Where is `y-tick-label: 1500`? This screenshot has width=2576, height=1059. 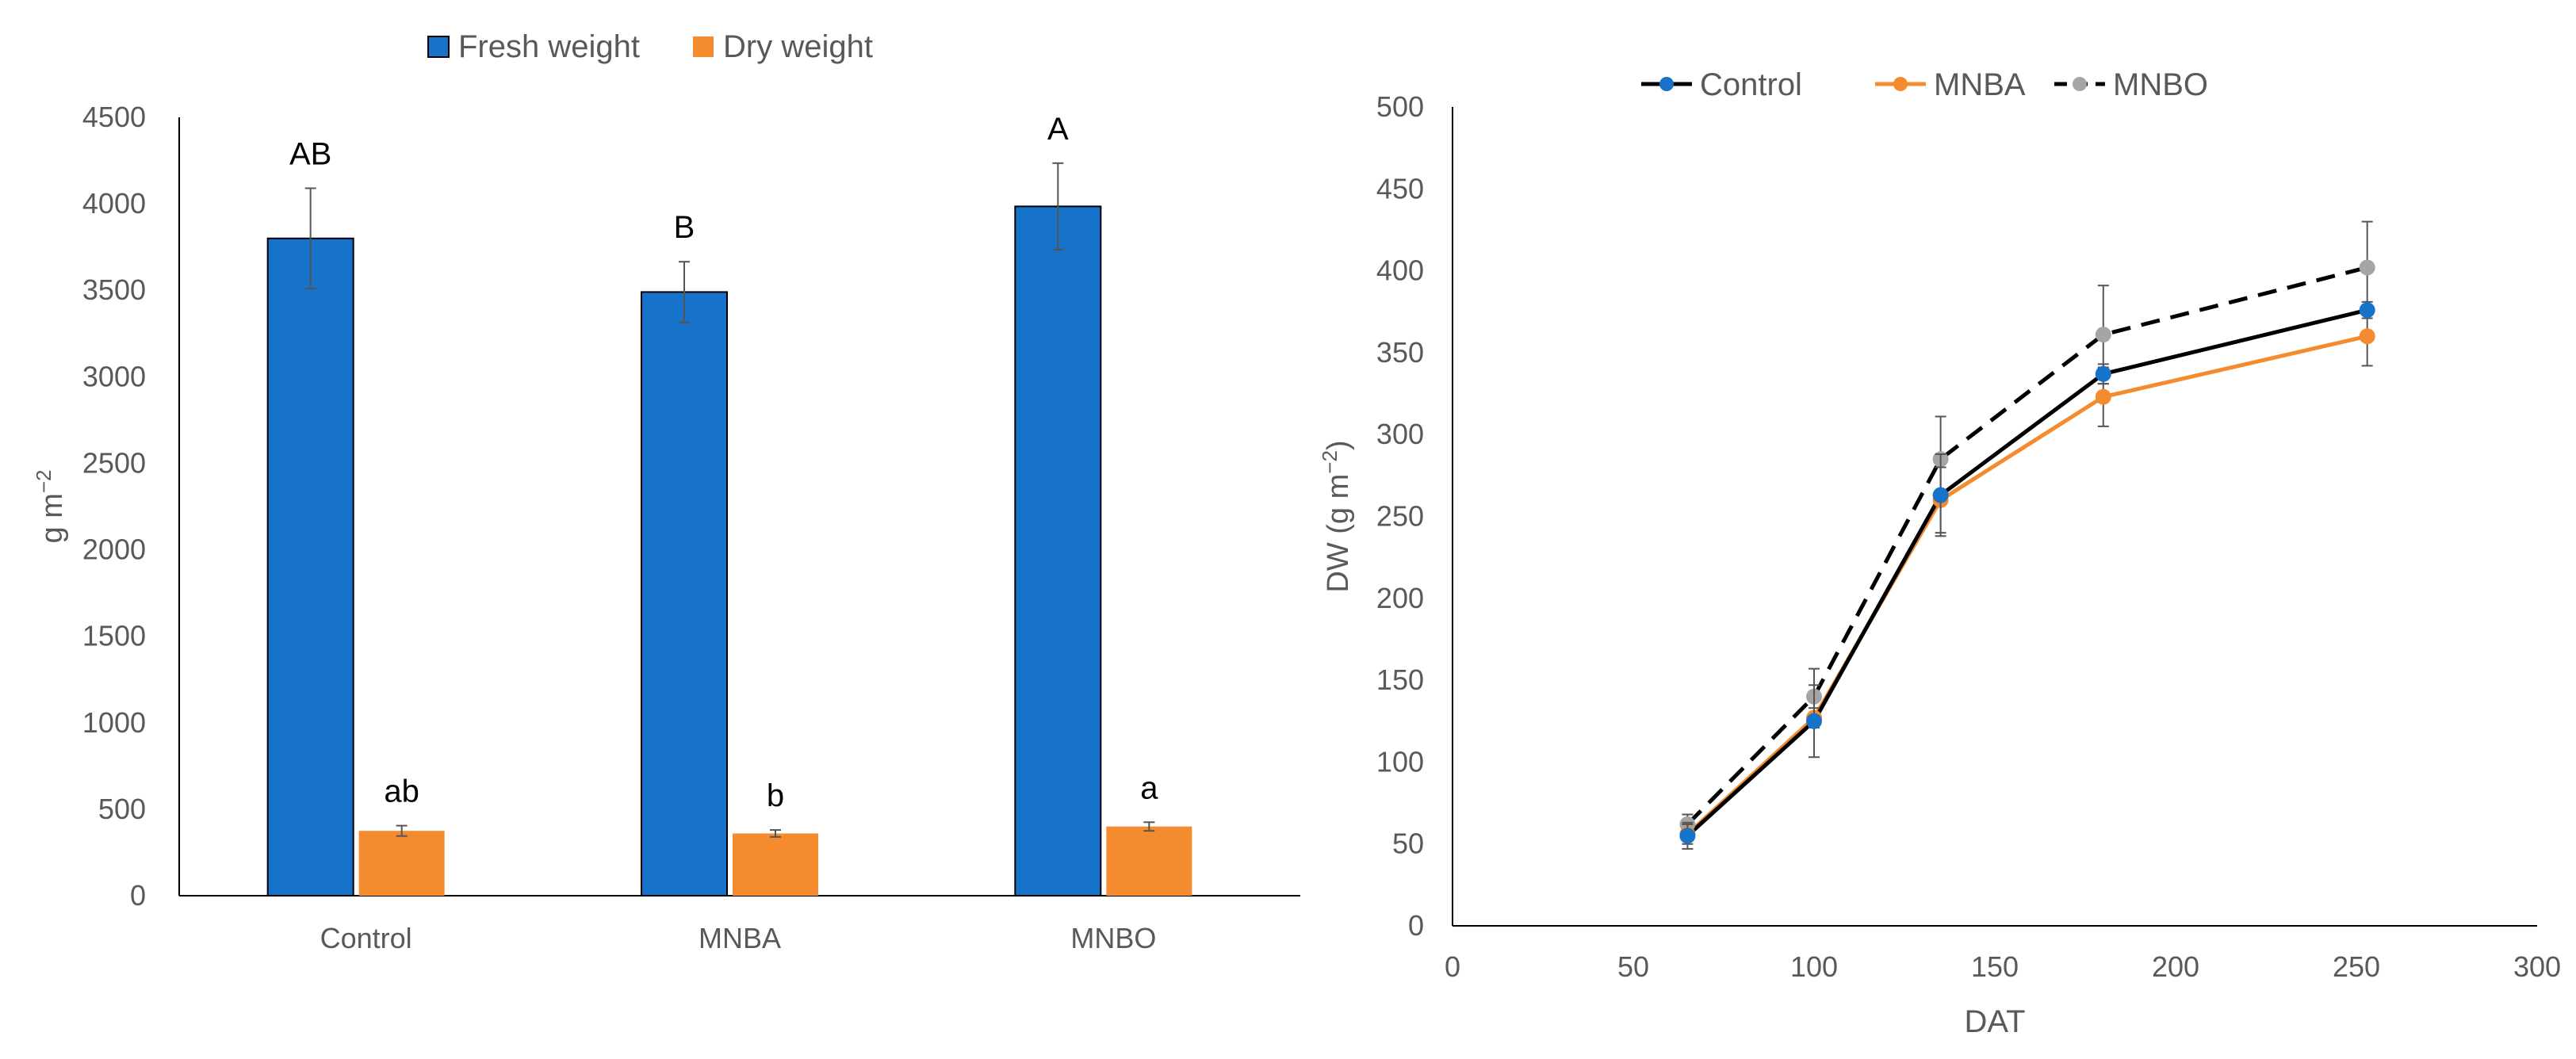
y-tick-label: 1500 is located at coordinates (114, 636).